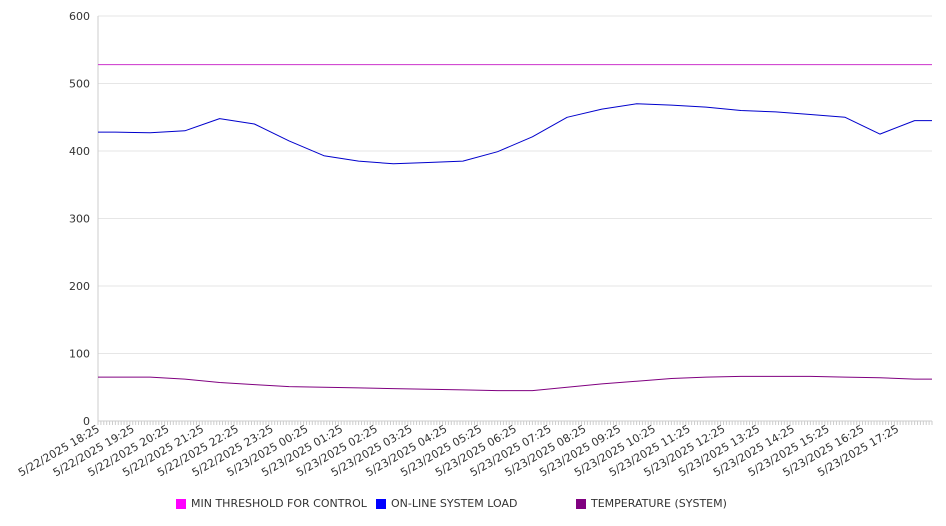 This screenshot has height=526, width=946. I want to click on y-tick-label: 300, so click(79, 219).